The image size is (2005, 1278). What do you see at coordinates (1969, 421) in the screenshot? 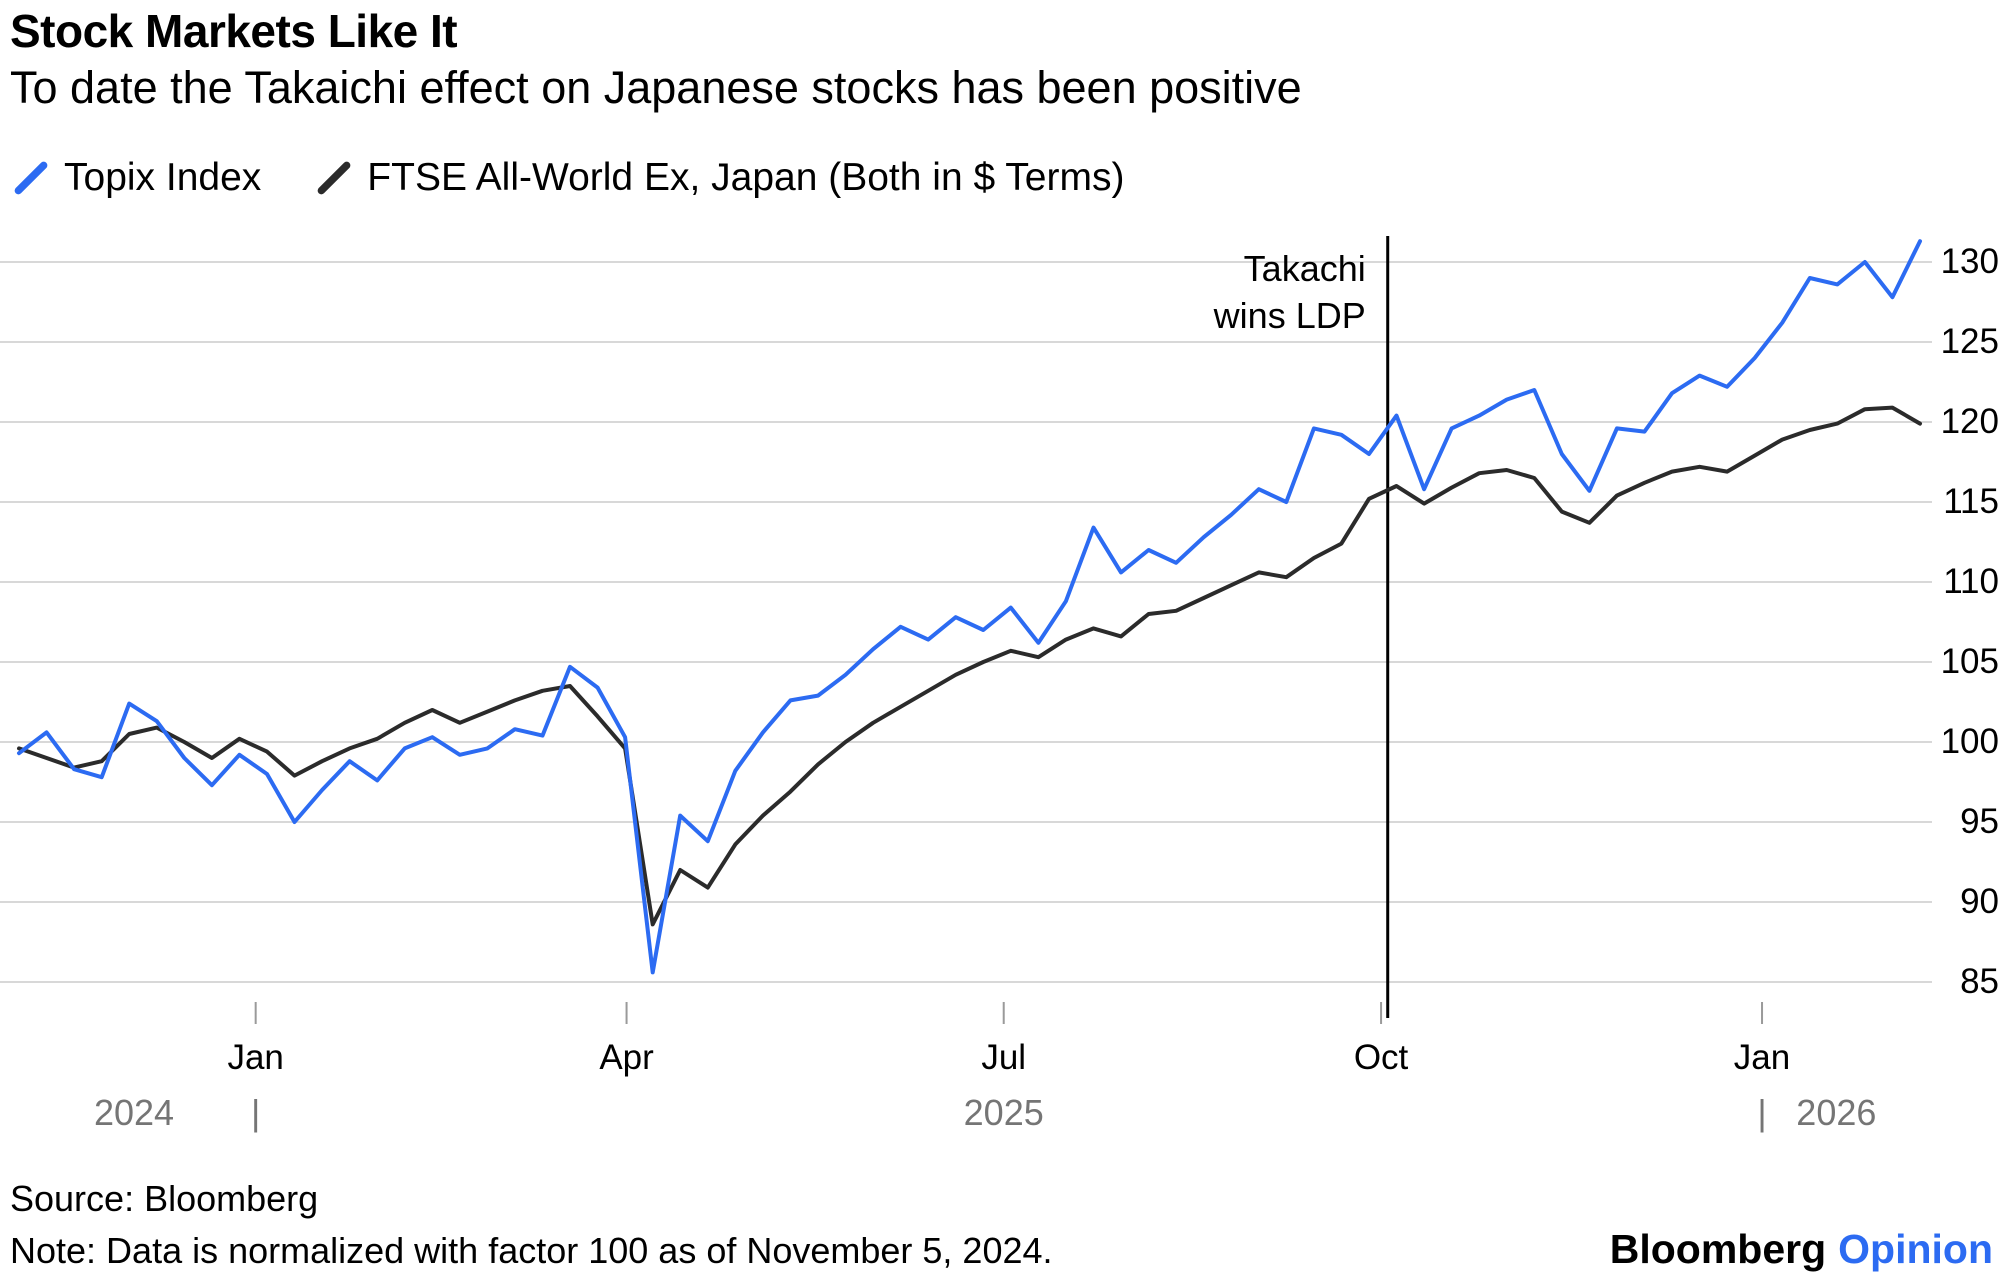
I see `y-axis-label-120: 120` at bounding box center [1969, 421].